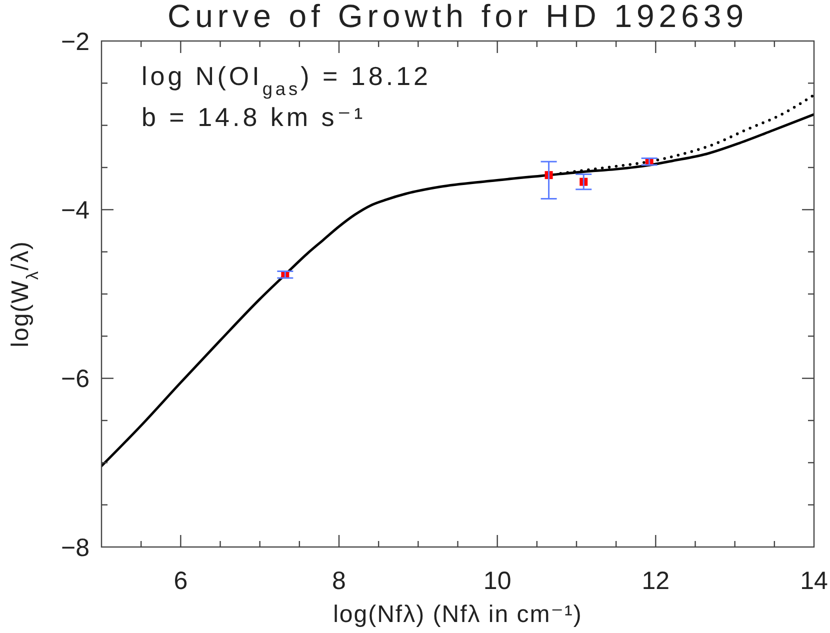 This screenshot has height=633, width=830. I want to click on y-tick-label: −6, so click(75, 379).